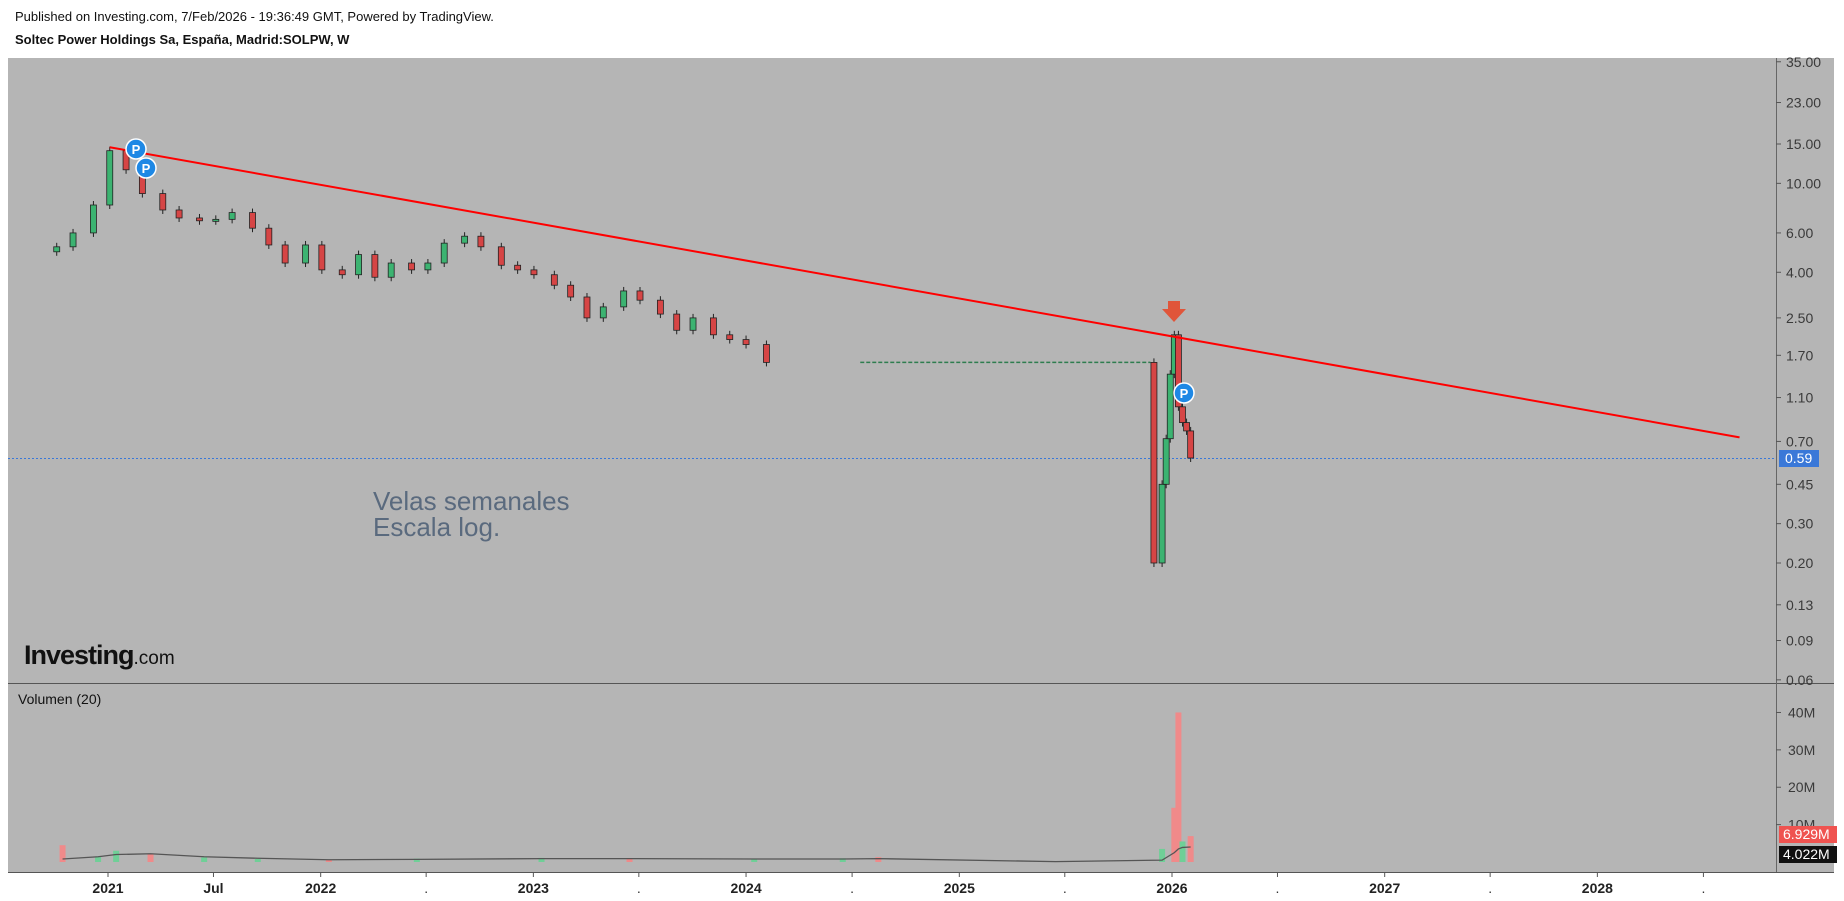  Describe the element at coordinates (1799, 318) in the screenshot. I see `price-tick-label: 2.50` at that location.